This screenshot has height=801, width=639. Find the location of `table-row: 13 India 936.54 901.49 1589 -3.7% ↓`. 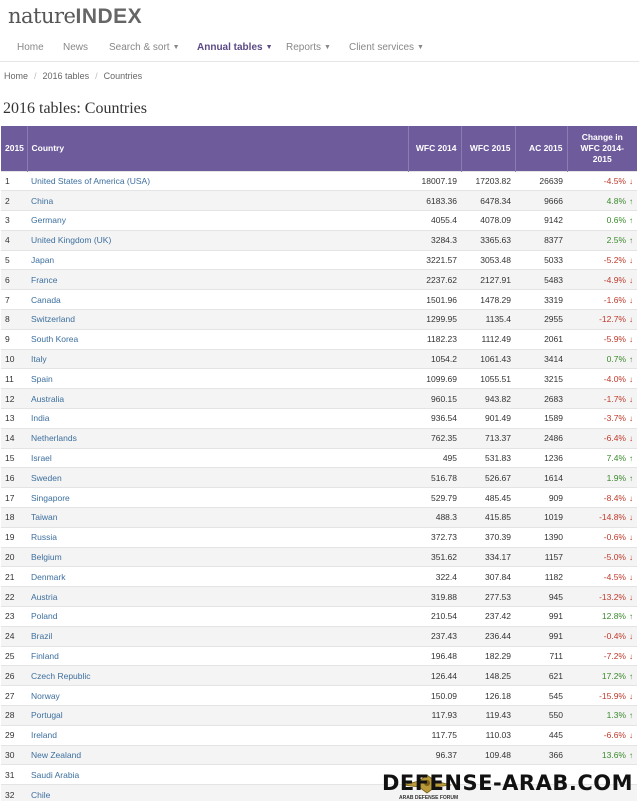

table-row: 13 India 936.54 901.49 1589 -3.7% ↓ is located at coordinates (319, 418).